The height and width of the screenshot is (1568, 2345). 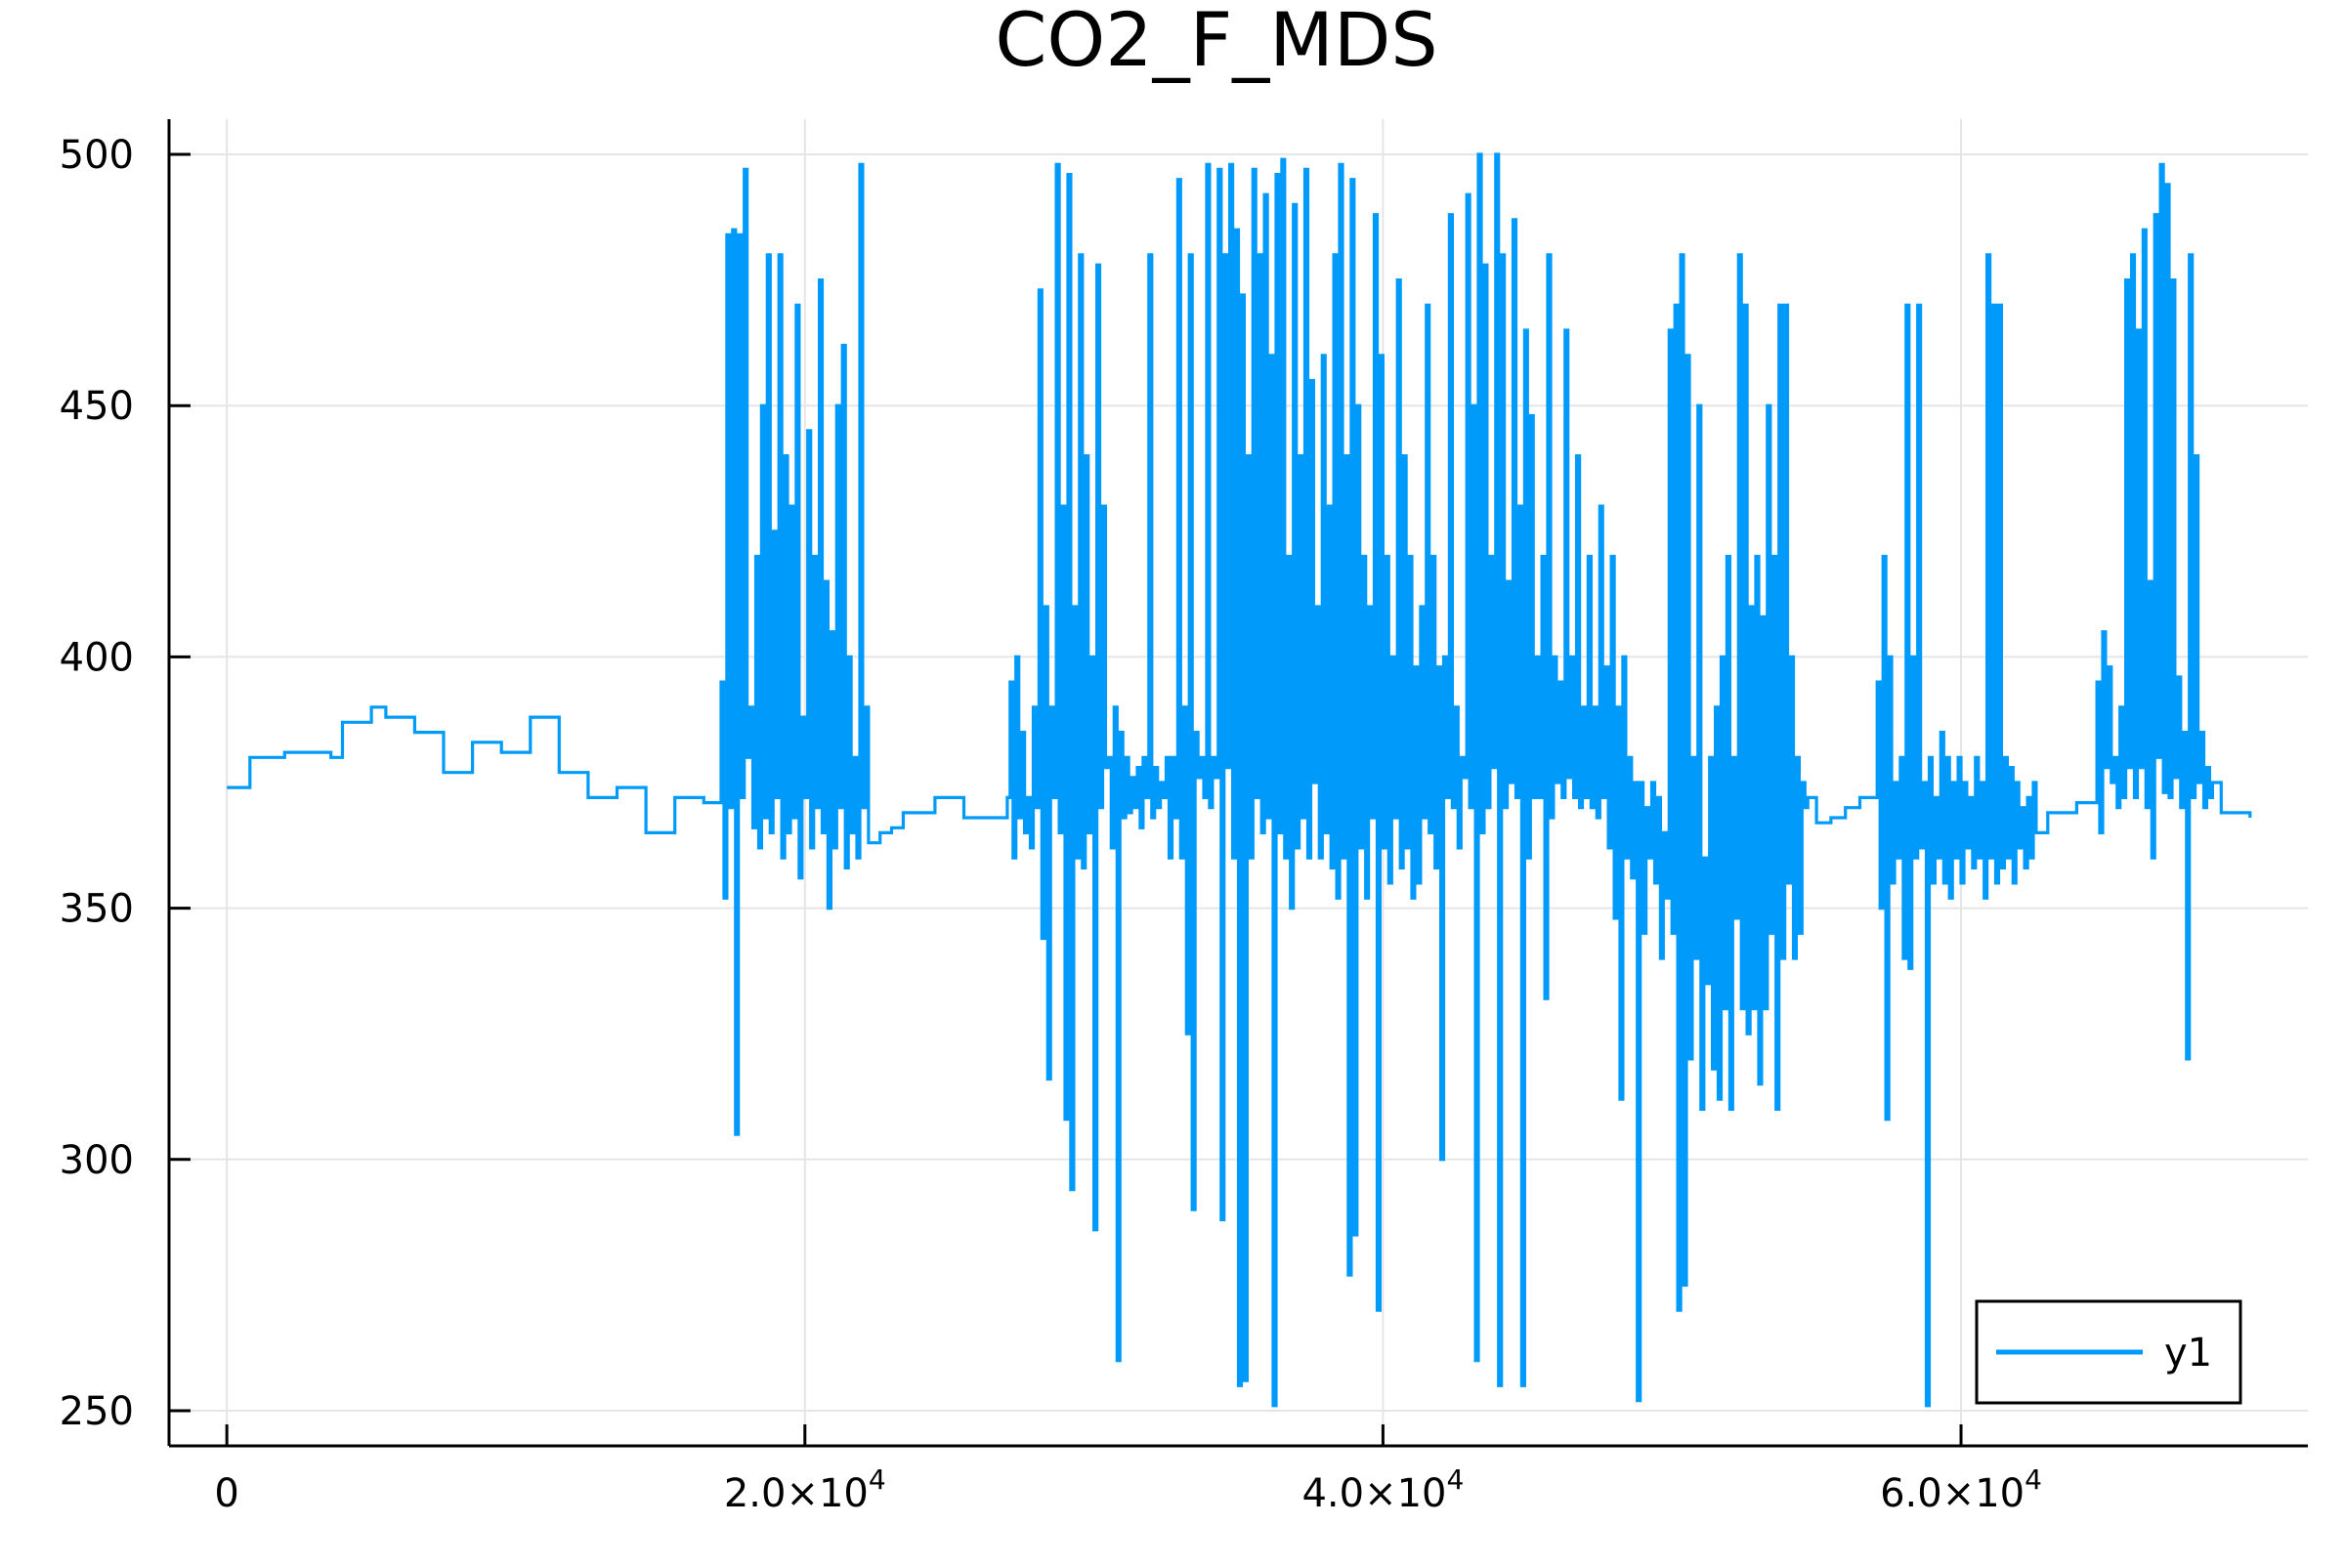 What do you see at coordinates (226, 1493) in the screenshot?
I see `x-tick-label-0: 0` at bounding box center [226, 1493].